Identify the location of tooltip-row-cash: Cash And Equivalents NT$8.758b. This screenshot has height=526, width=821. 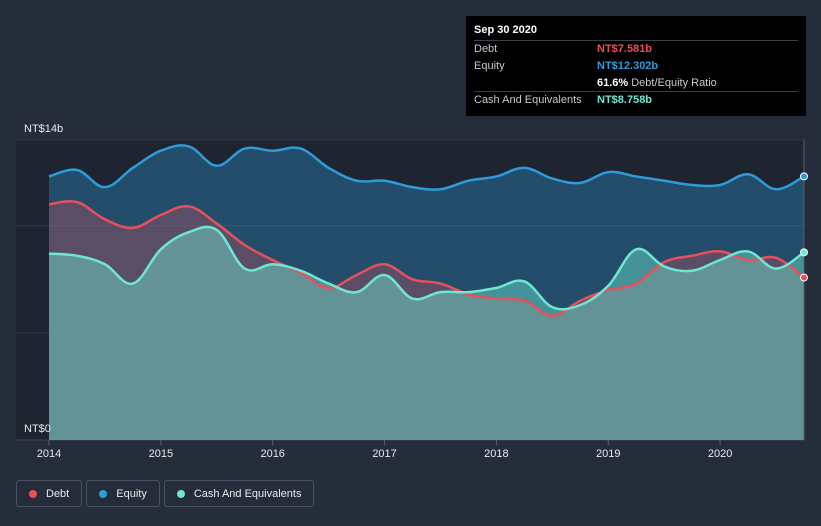
(636, 99).